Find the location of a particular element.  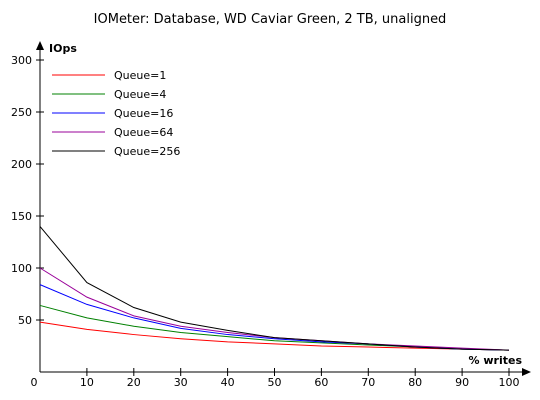

legend: Queue=1 Queue=4 Queue=16 Queue=64 Queue=256 is located at coordinates (116, 113).